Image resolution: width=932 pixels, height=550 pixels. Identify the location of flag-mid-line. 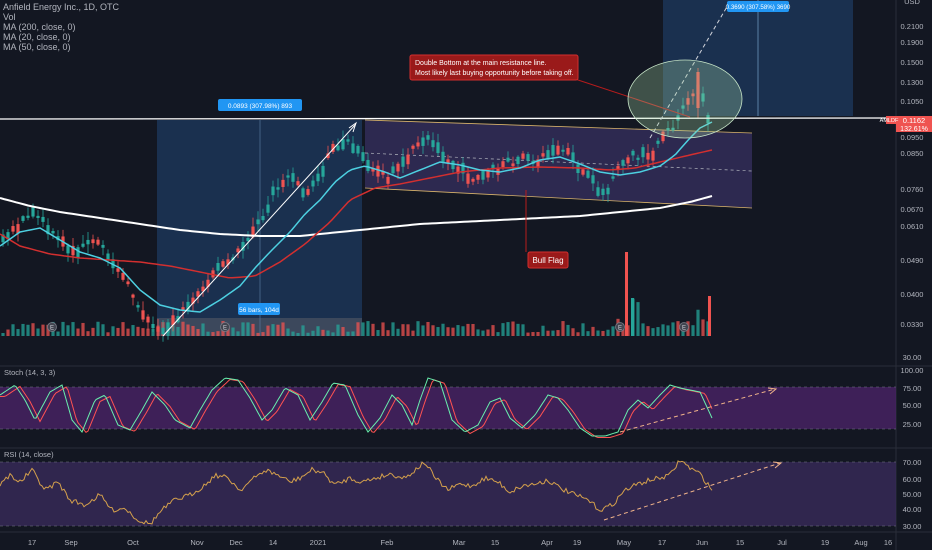
(558, 162).